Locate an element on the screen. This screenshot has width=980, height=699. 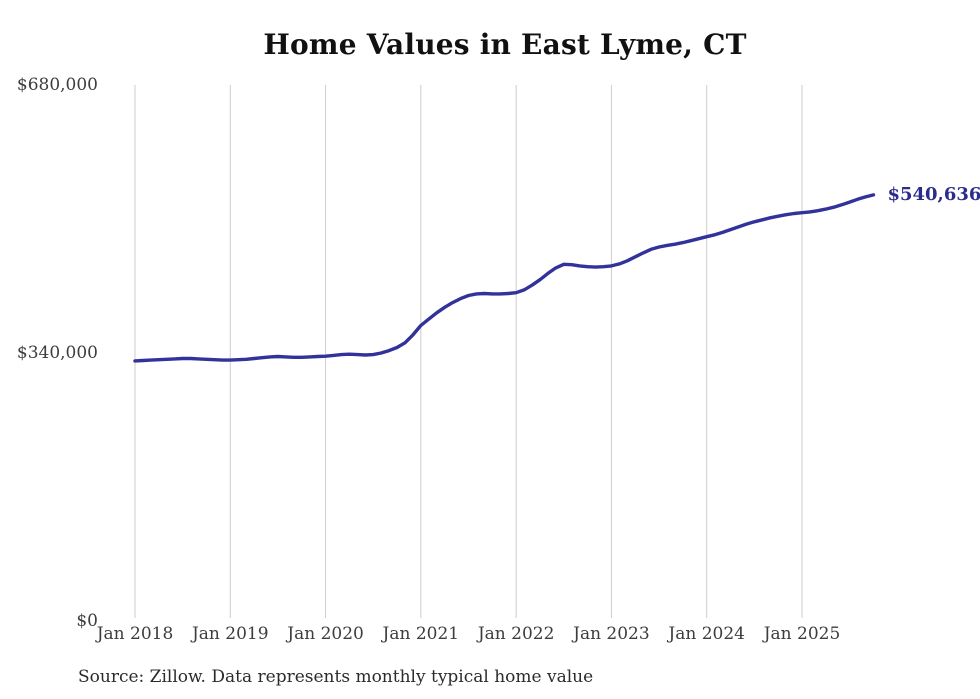
x-axis-tick-label: Jan 2021 is located at coordinates (421, 634).